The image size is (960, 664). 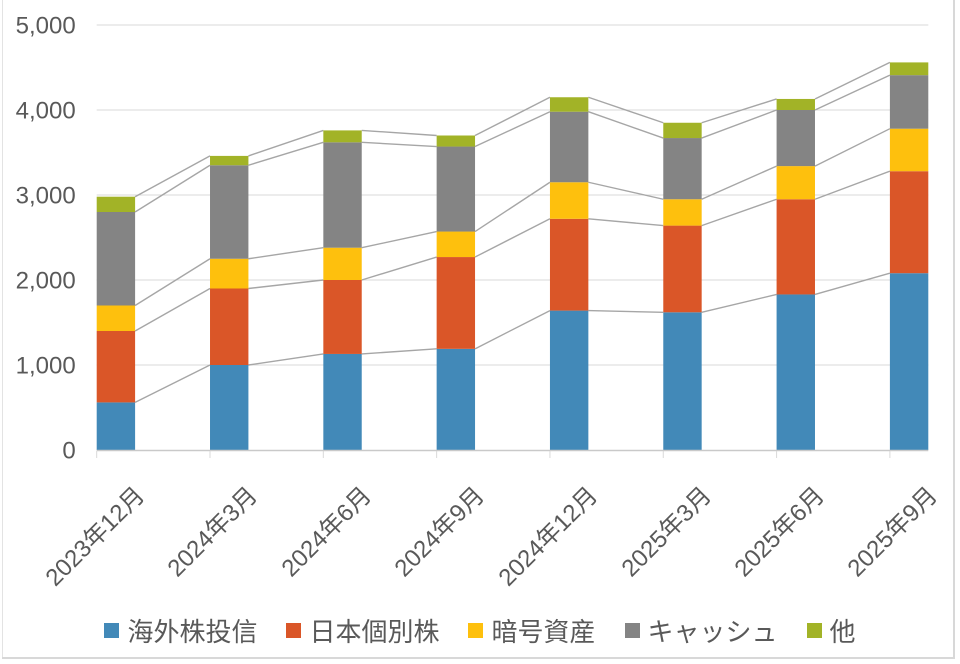 I want to click on y-axis-tick-label: 3,000, so click(x=46, y=196).